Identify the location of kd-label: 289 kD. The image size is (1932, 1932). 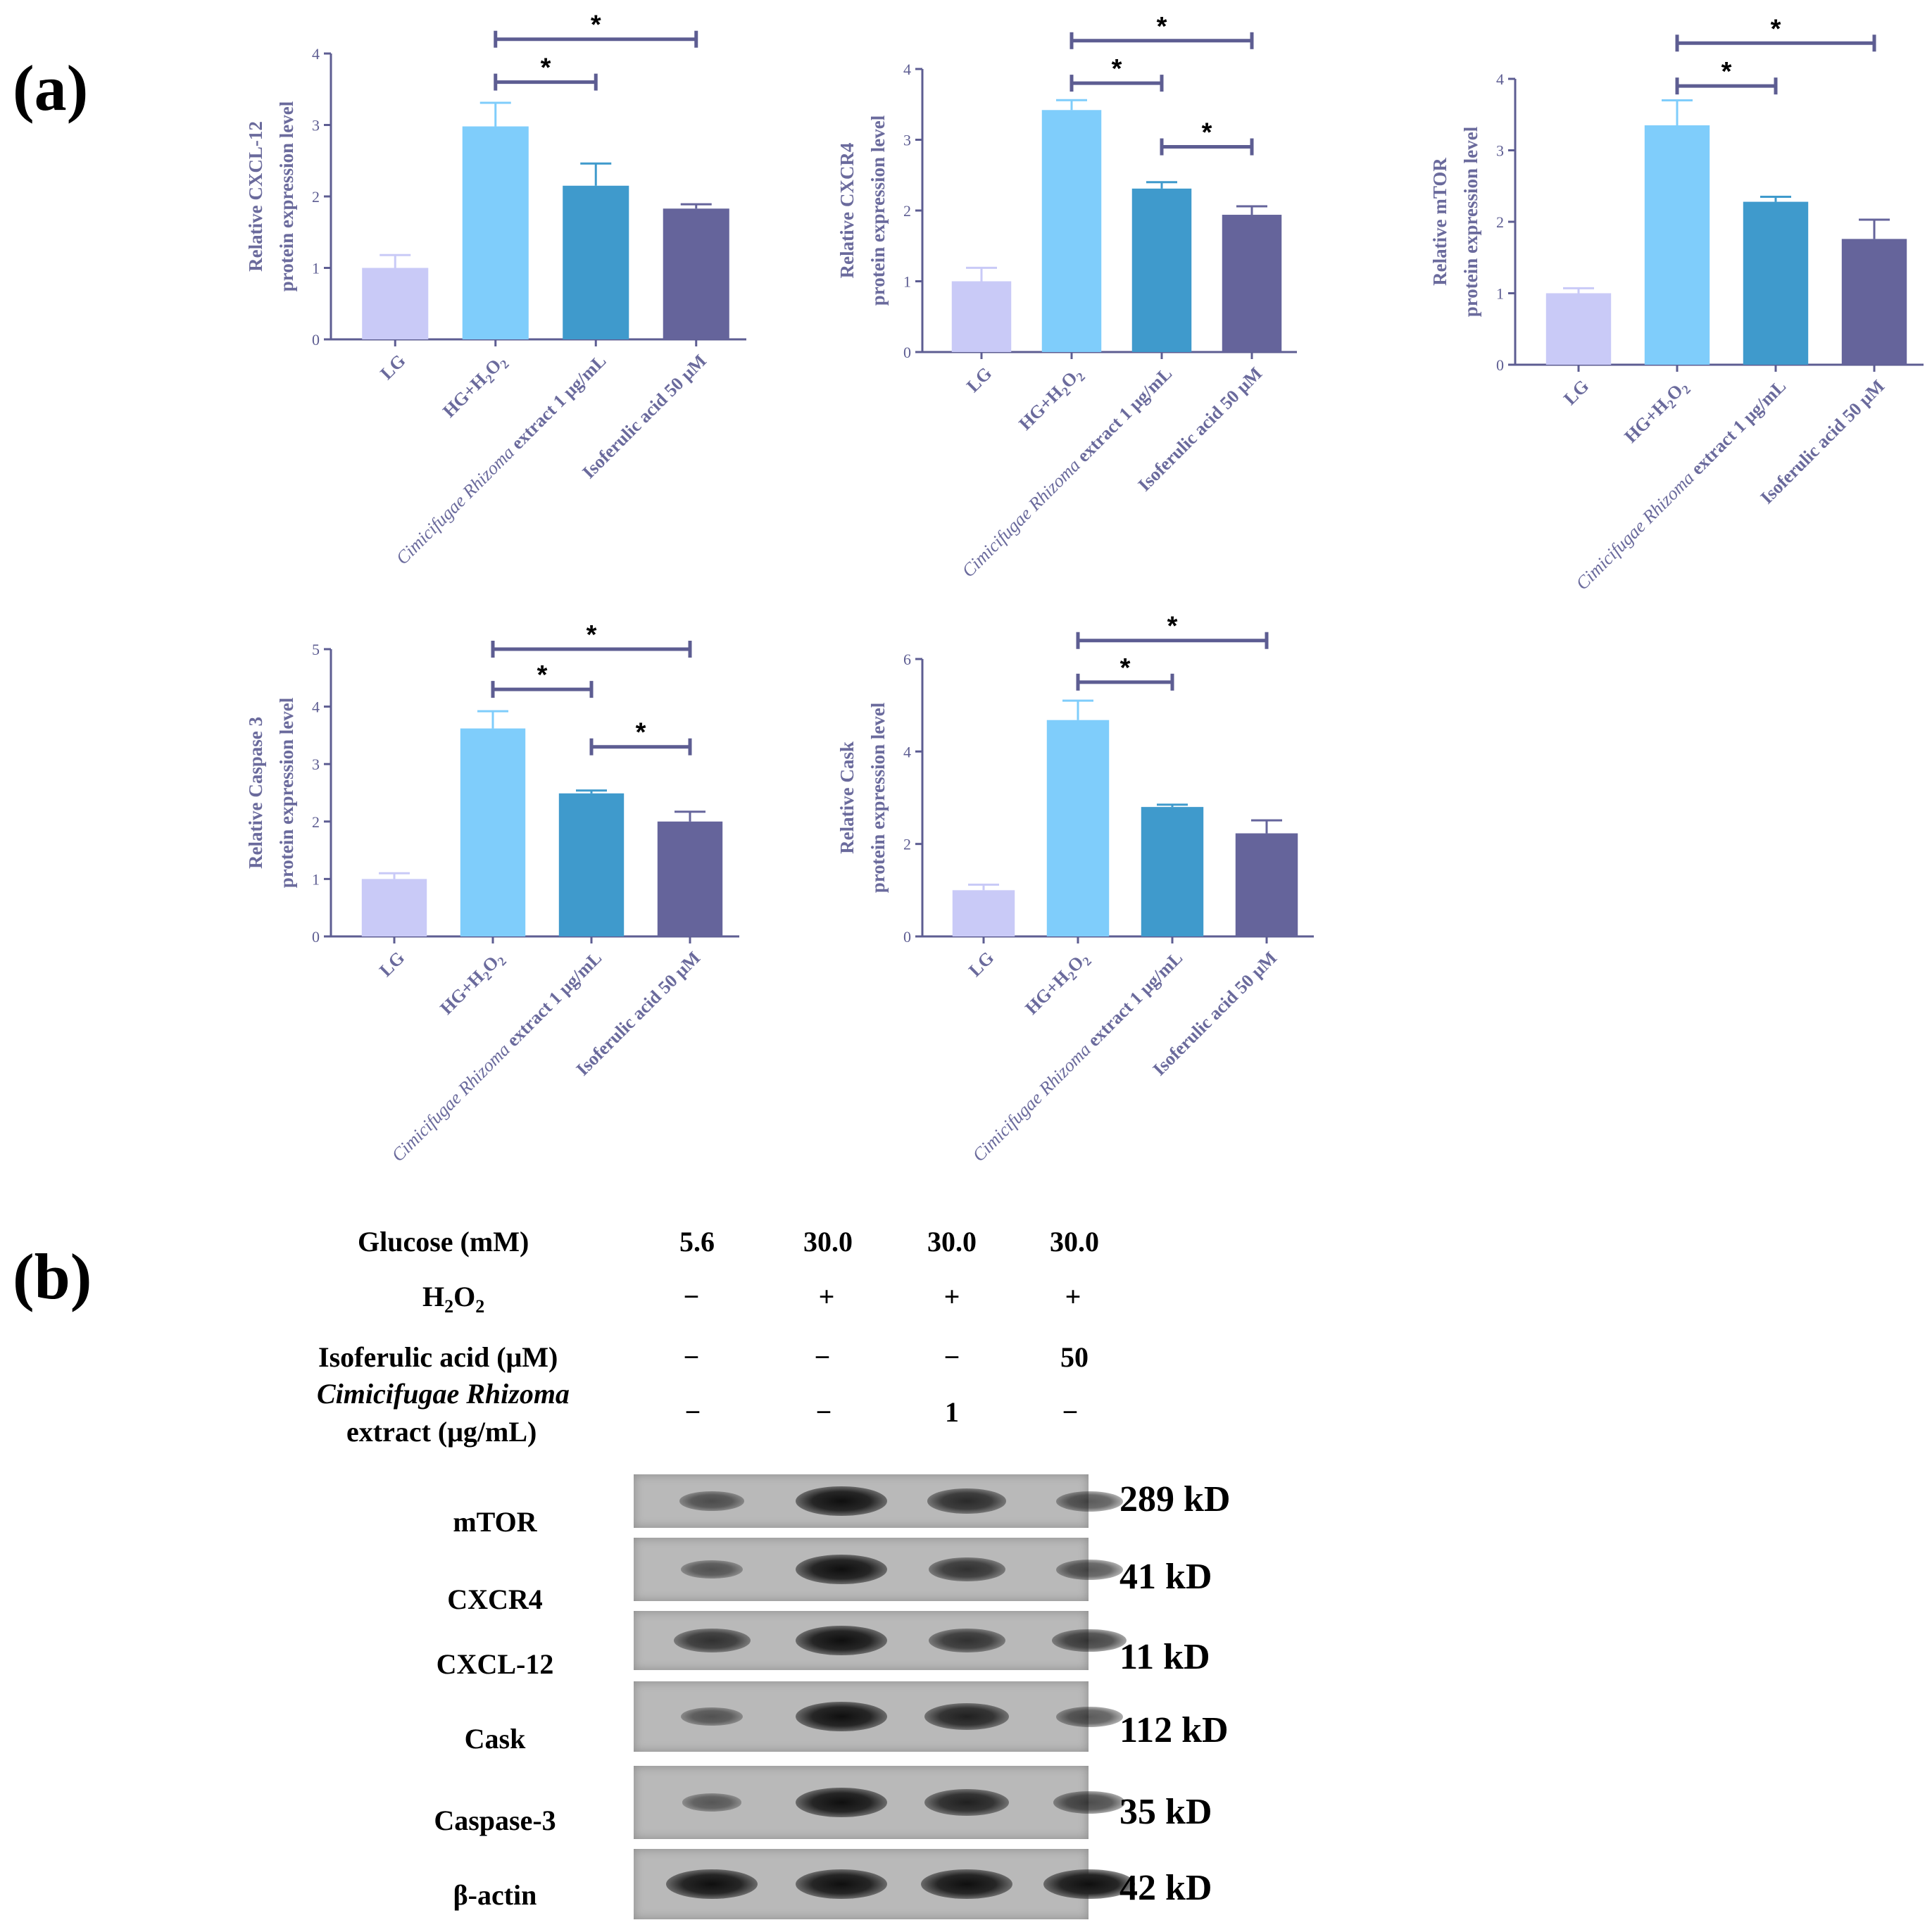
(1175, 1499).